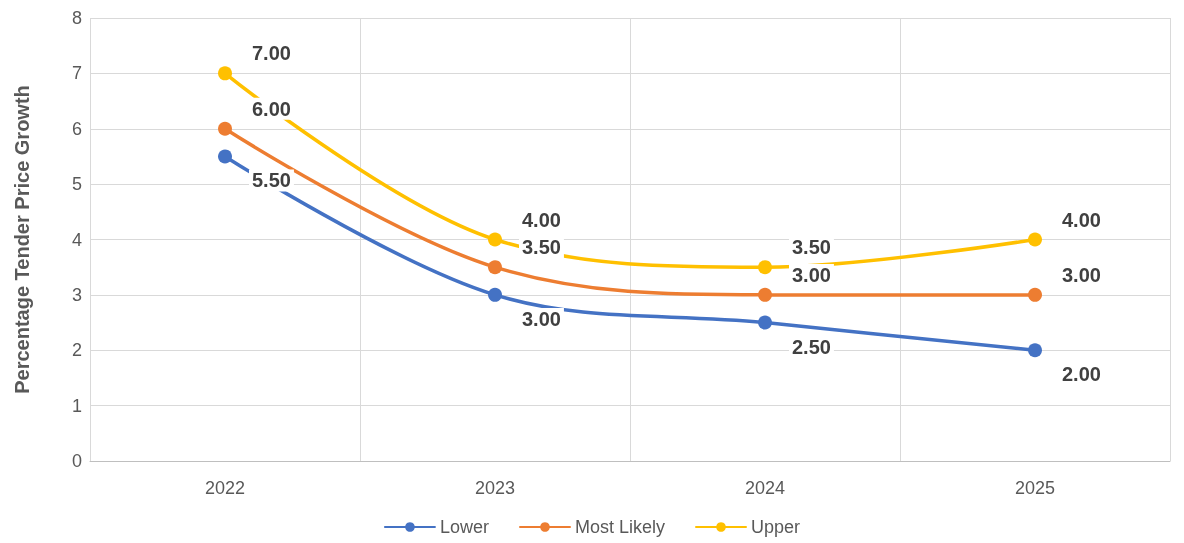  Describe the element at coordinates (271, 53) in the screenshot. I see `data-label: 7.00` at that location.